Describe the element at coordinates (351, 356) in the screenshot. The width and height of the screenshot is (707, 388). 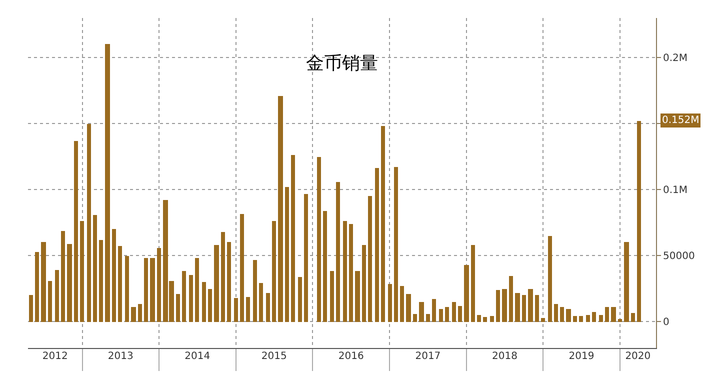
I see `x-tick-label: 2016` at that location.